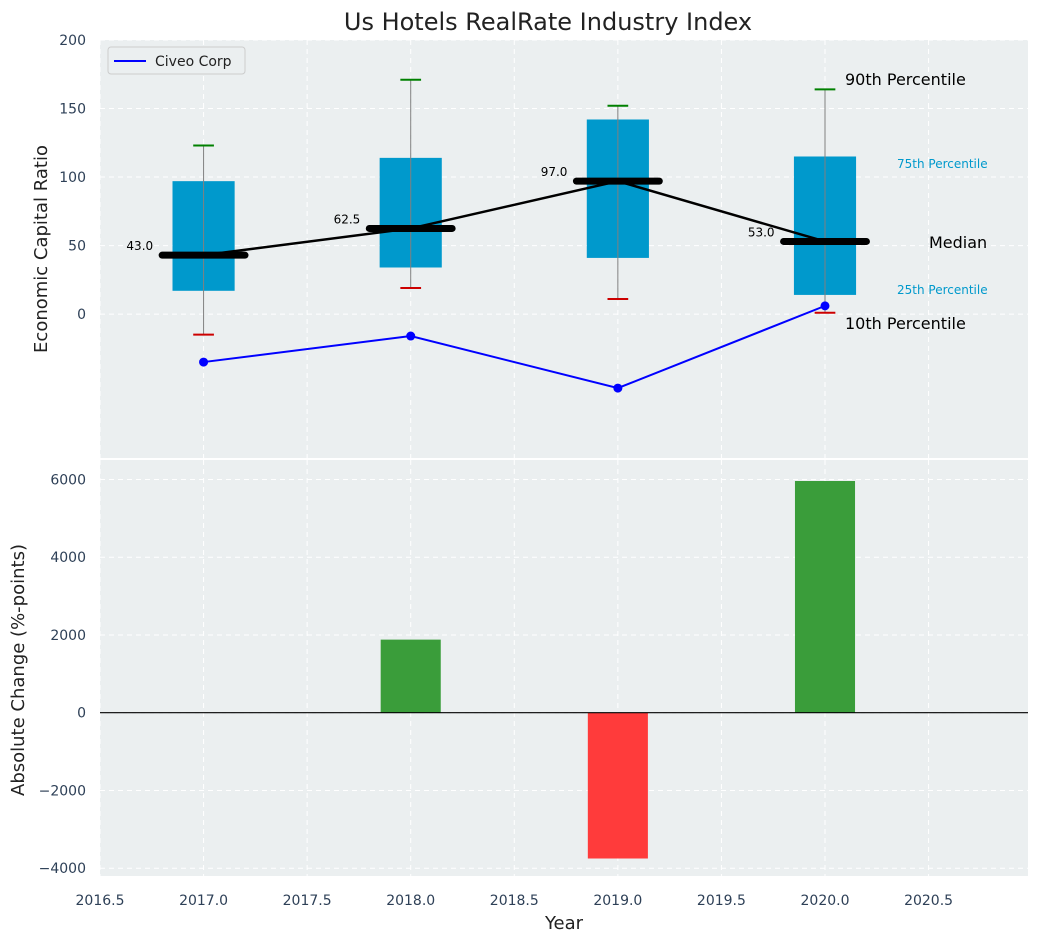 The image size is (1039, 942). Describe the element at coordinates (905, 79) in the screenshot. I see `annotation-90th: 90th Percentile` at that location.